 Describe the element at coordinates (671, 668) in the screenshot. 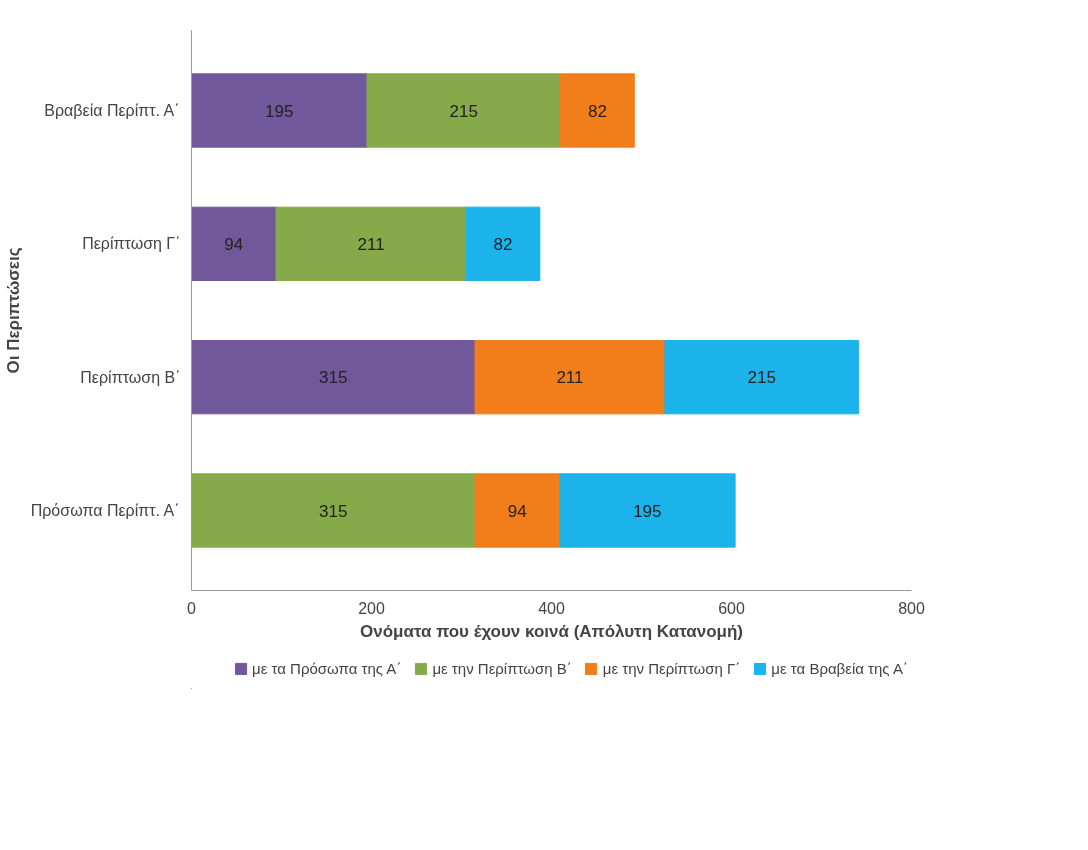

I see `legend-label: με την Περίπτωση Γ΄` at that location.